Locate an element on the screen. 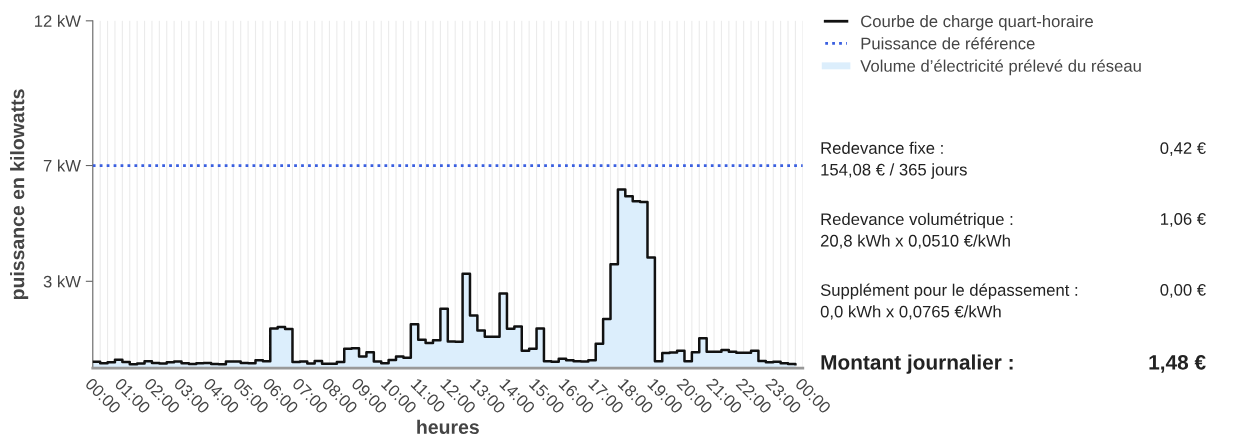 This screenshot has width=1237, height=443. text: 0,00 € is located at coordinates (1183, 290).